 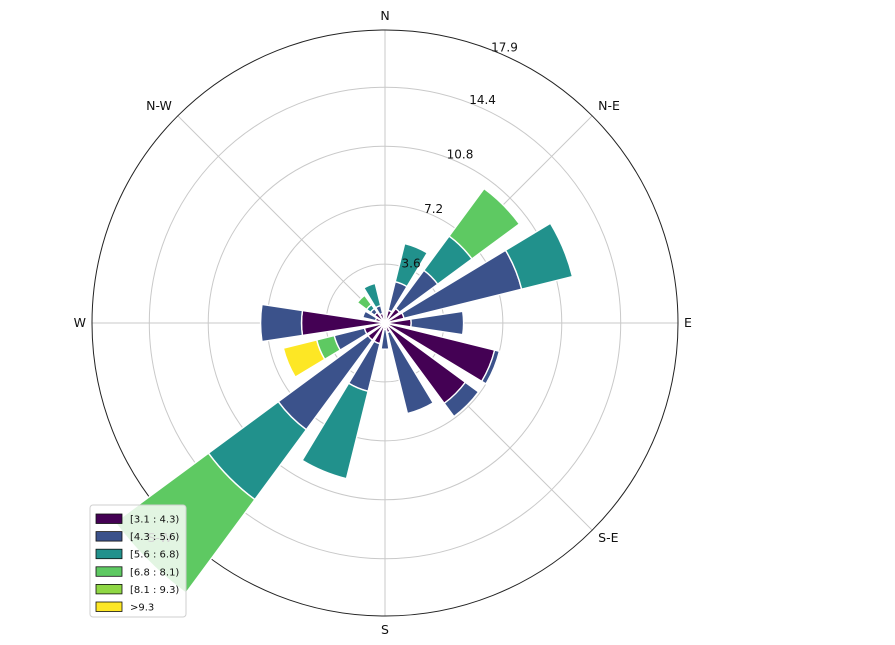 I want to click on direction-label-nw: N-W, so click(x=159, y=105).